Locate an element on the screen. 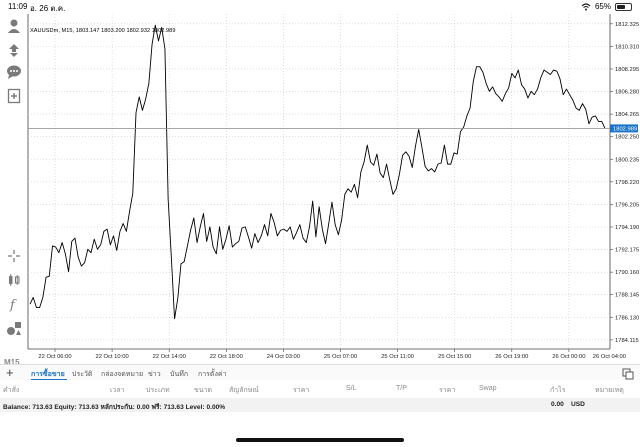 This screenshot has height=447, width=640. left-toolbar: f M15 is located at coordinates (14, 190).